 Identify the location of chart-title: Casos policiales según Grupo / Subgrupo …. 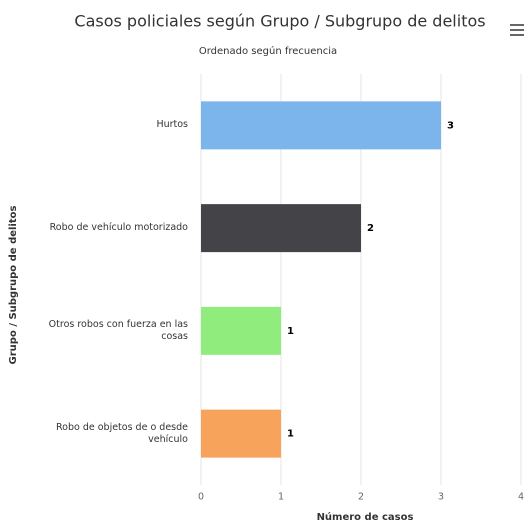
(279, 21).